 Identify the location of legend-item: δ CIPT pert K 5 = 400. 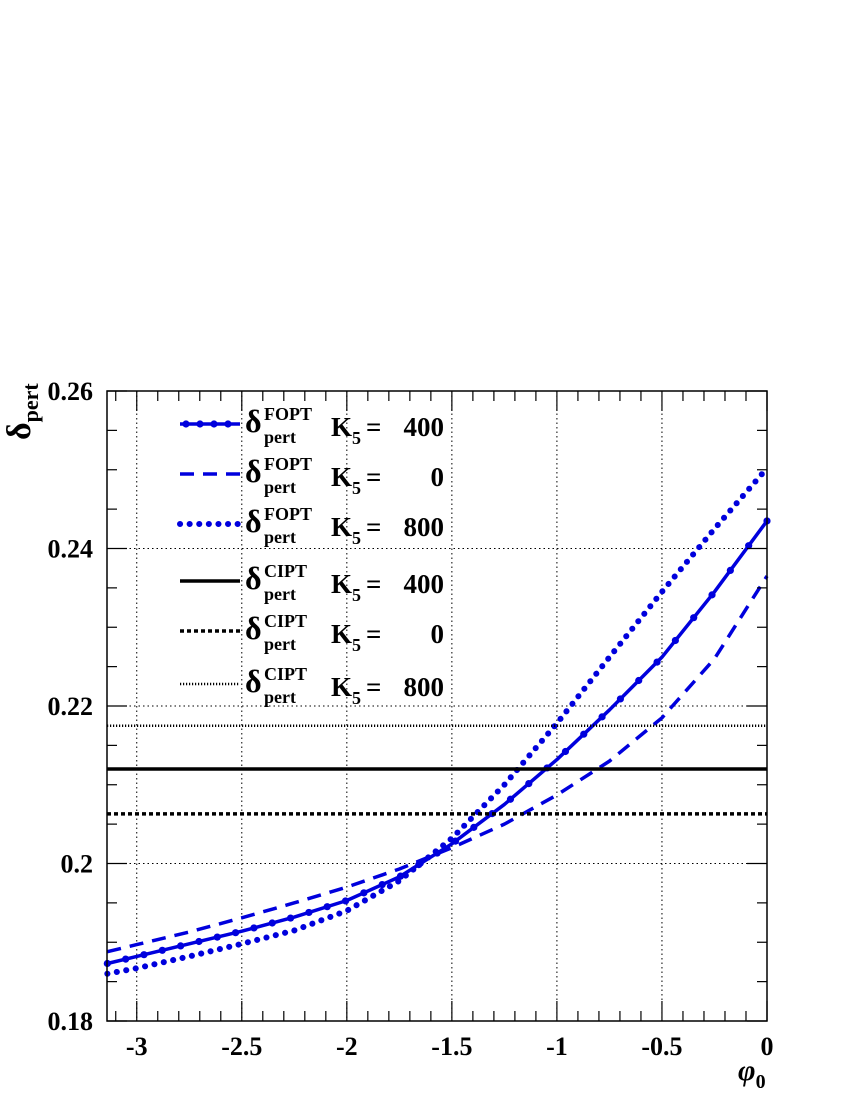
(312, 582).